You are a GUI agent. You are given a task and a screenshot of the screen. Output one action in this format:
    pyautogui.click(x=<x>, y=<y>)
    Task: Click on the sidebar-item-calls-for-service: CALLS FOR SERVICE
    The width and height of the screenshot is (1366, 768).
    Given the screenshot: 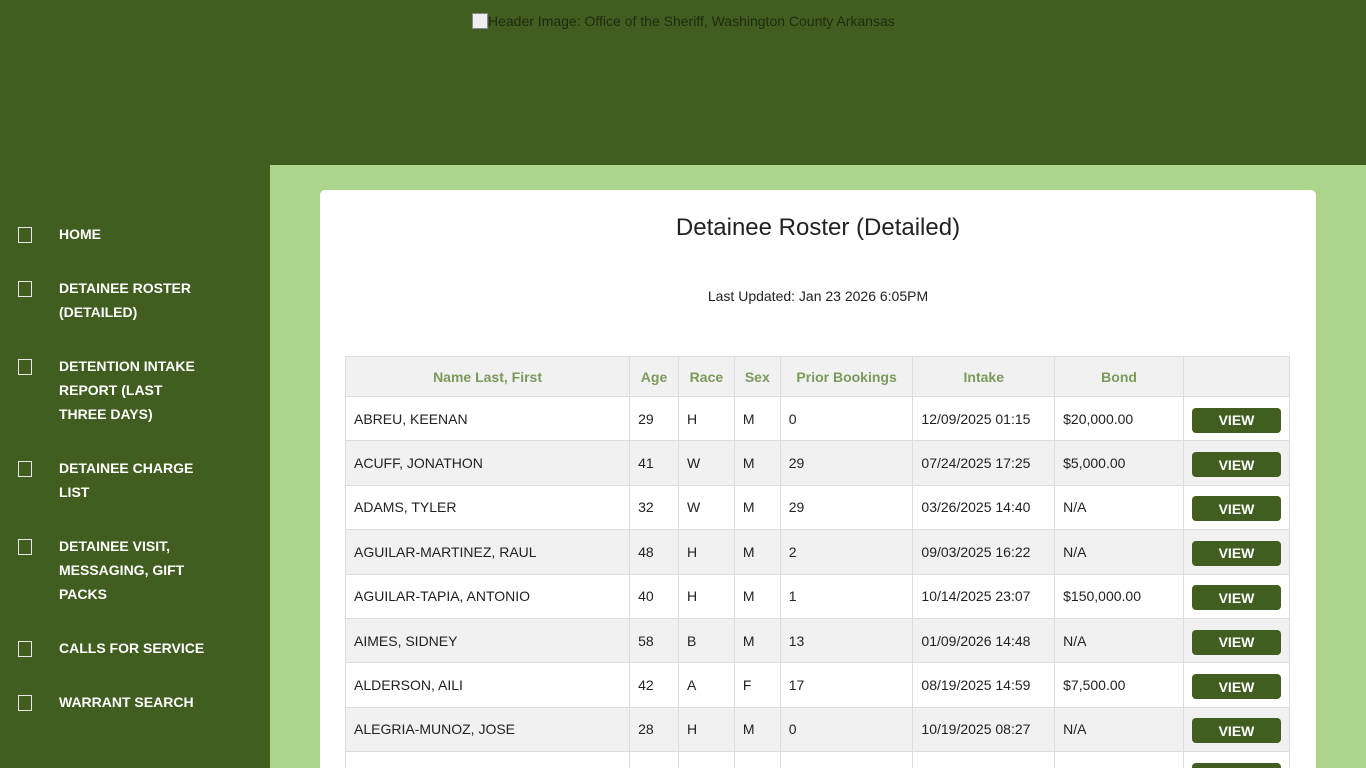 What is the action you would take?
    pyautogui.click(x=135, y=648)
    